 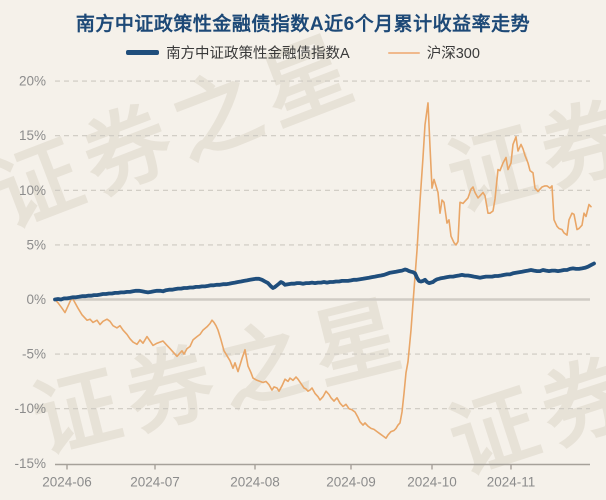 I want to click on x-tick-label-2024-07: 2024-07, so click(x=155, y=482).